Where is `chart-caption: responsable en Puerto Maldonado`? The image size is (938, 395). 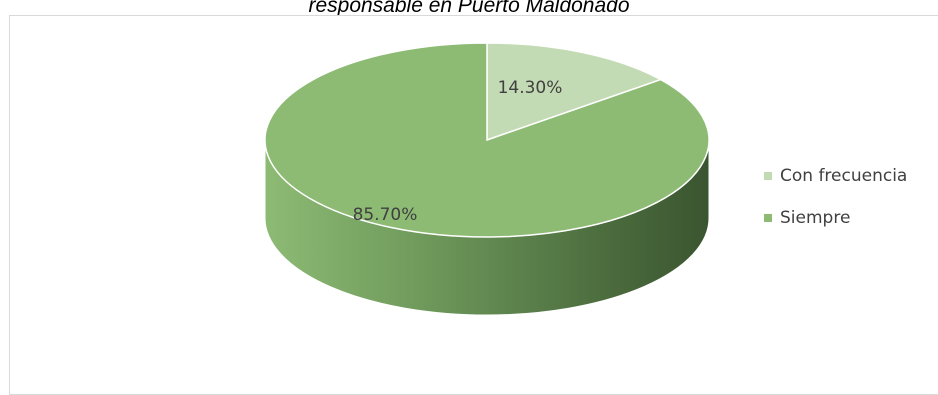
chart-caption: responsable en Puerto Maldonado is located at coordinates (469, 8).